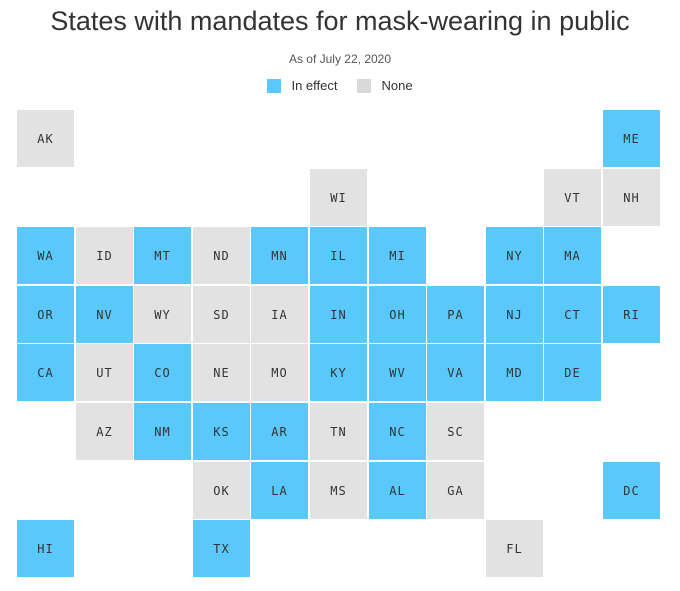 This screenshot has width=680, height=591. Describe the element at coordinates (221, 255) in the screenshot. I see `state-tile-nd: ND` at that location.